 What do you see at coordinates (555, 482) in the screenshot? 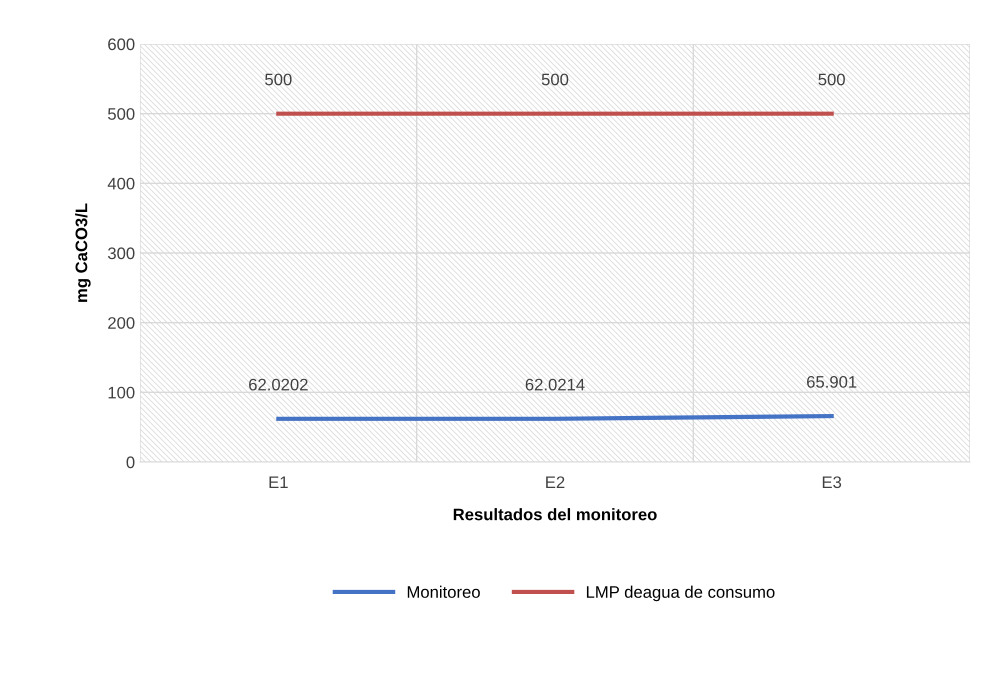
I see `x-tick-label: E2` at bounding box center [555, 482].